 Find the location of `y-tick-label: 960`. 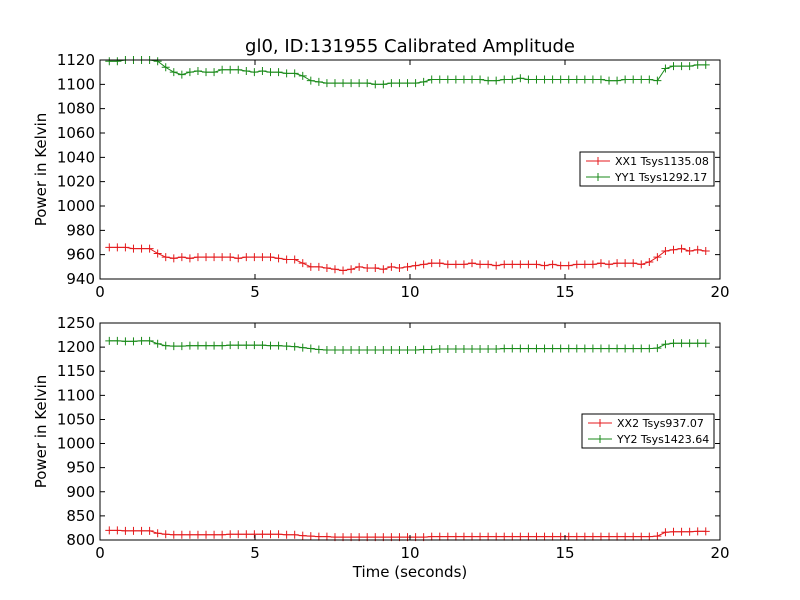

y-tick-label: 960 is located at coordinates (80, 255).